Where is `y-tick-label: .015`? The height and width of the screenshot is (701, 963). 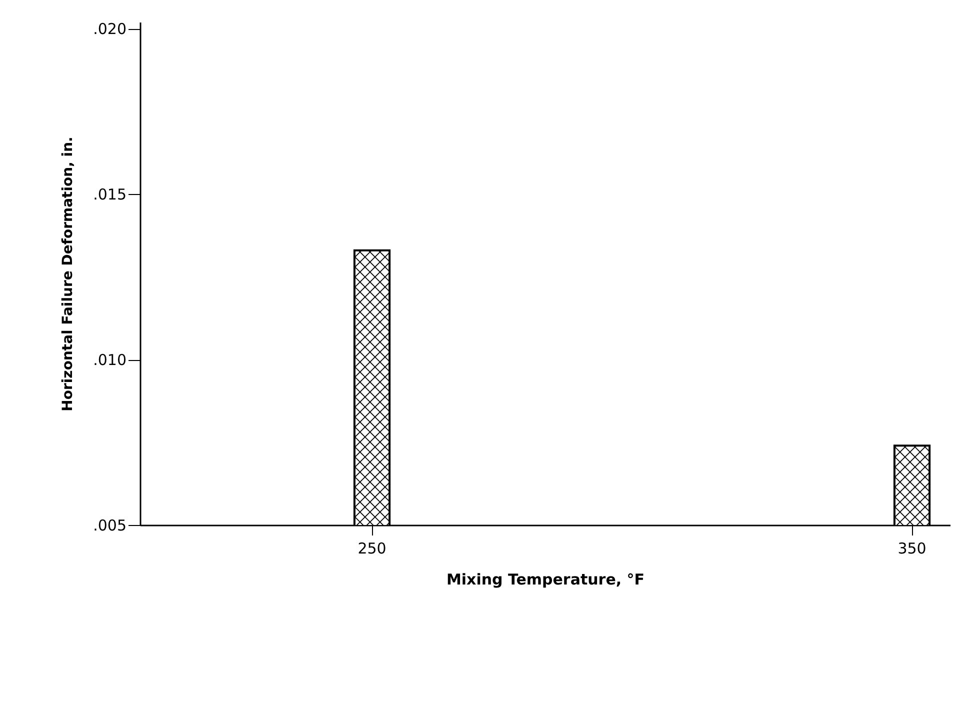 y-tick-label: .015 is located at coordinates (109, 195).